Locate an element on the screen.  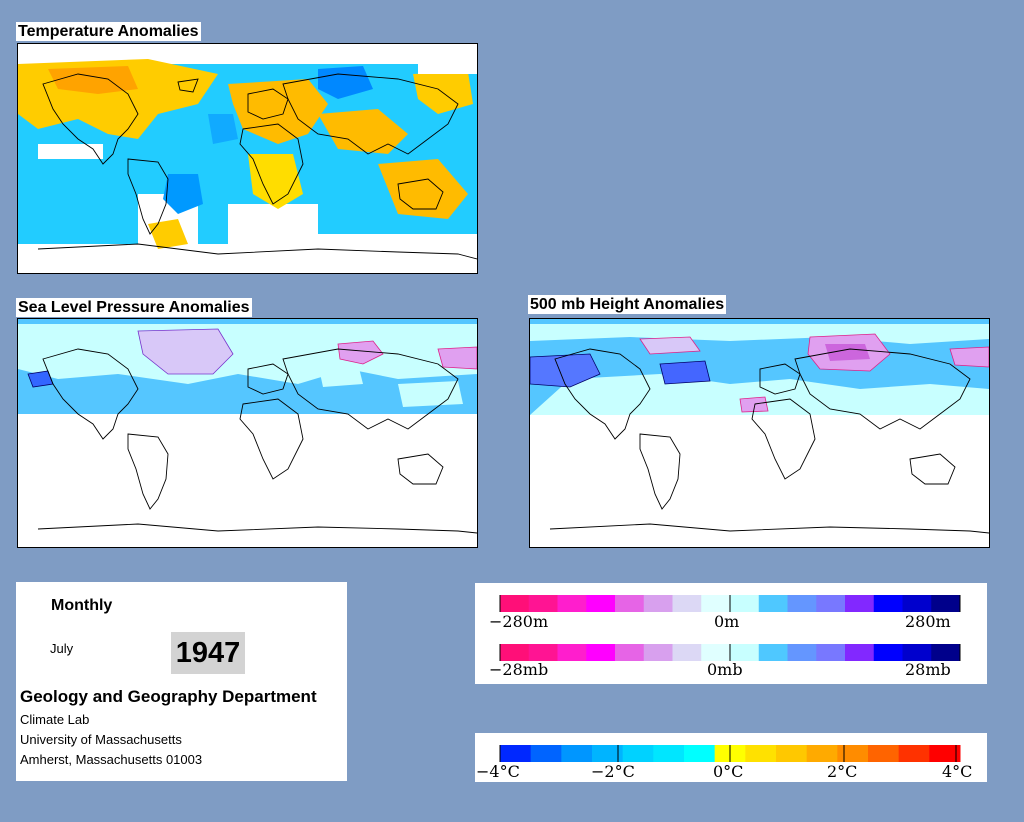
height500-anomaly-map is located at coordinates (759, 433).